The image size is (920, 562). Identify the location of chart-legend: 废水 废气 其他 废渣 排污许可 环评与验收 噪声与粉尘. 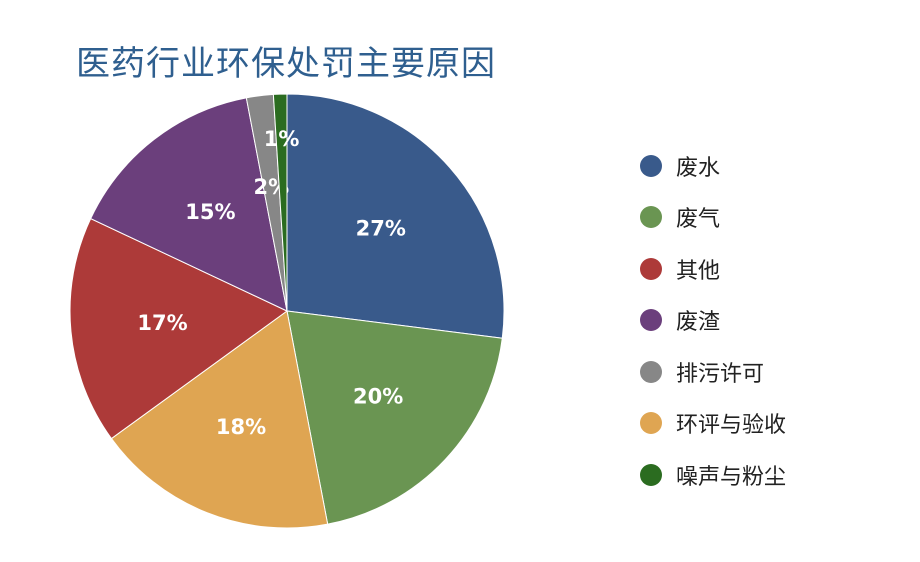
(713, 320).